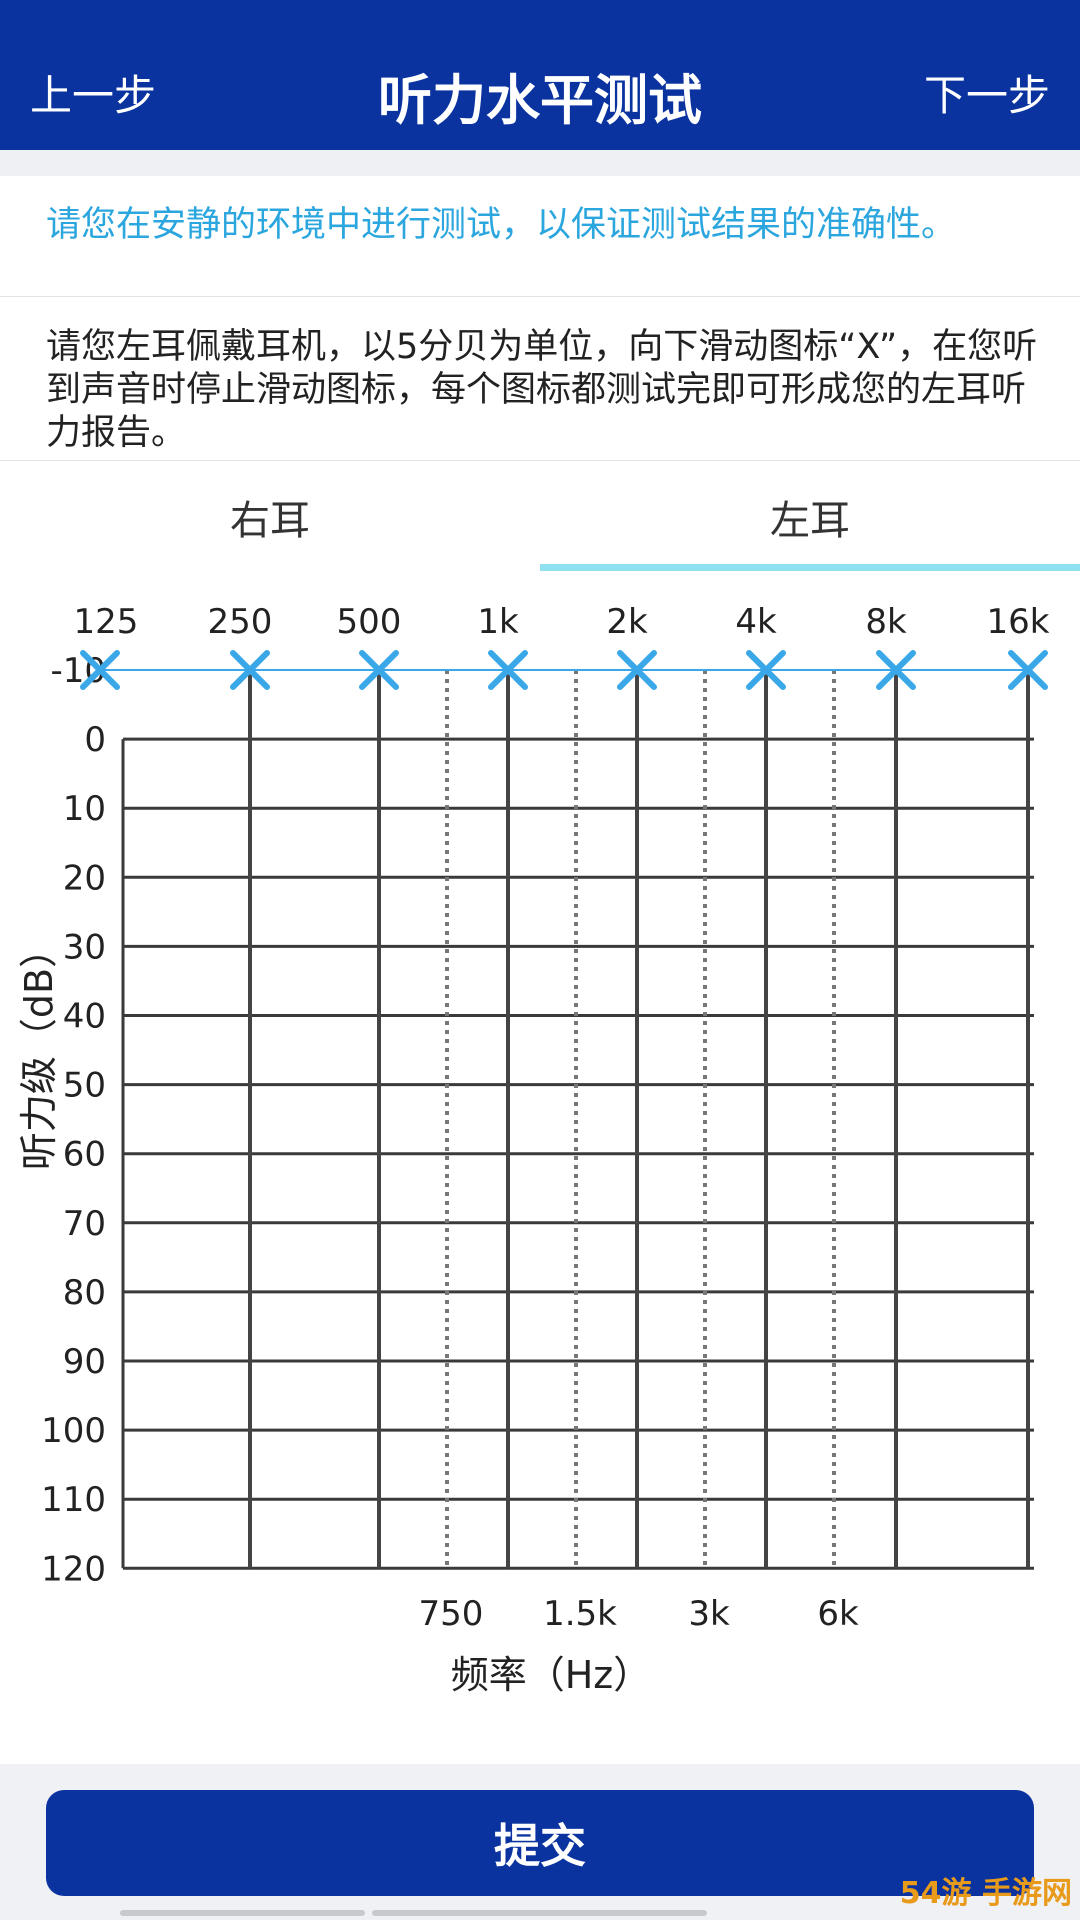 The height and width of the screenshot is (1920, 1080). Describe the element at coordinates (580, 1614) in the screenshot. I see `x-tick-label-bottom: 1.5k` at that location.